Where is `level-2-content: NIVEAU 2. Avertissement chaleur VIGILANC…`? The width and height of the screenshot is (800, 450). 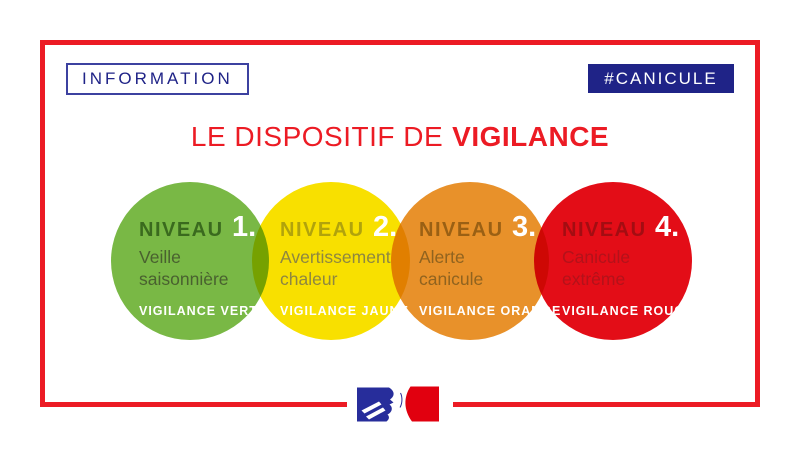
level-2-content: NIVEAU 2. Avertissement chaleur VIGILANC… is located at coordinates (346, 265).